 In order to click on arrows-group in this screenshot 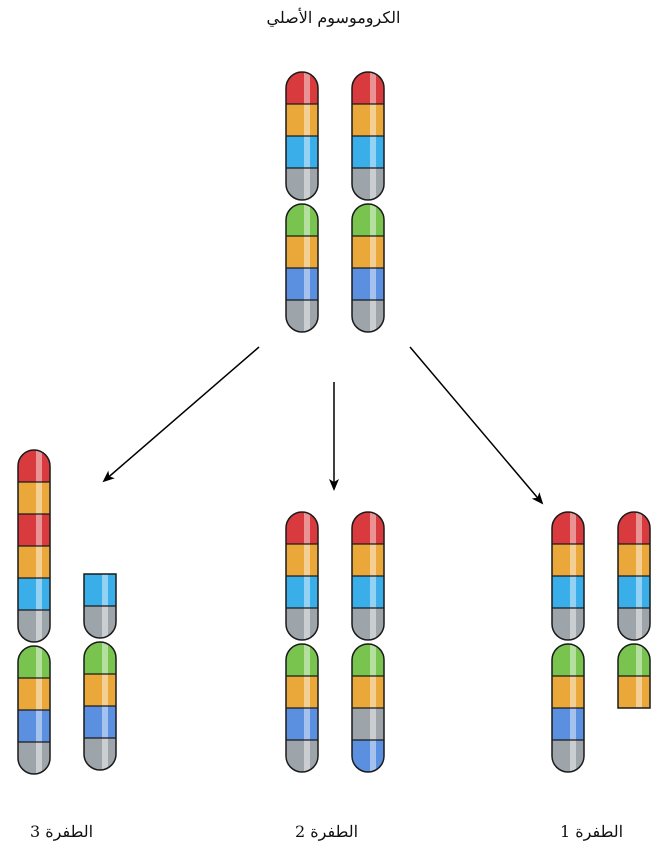, I will do `click(323, 425)`.